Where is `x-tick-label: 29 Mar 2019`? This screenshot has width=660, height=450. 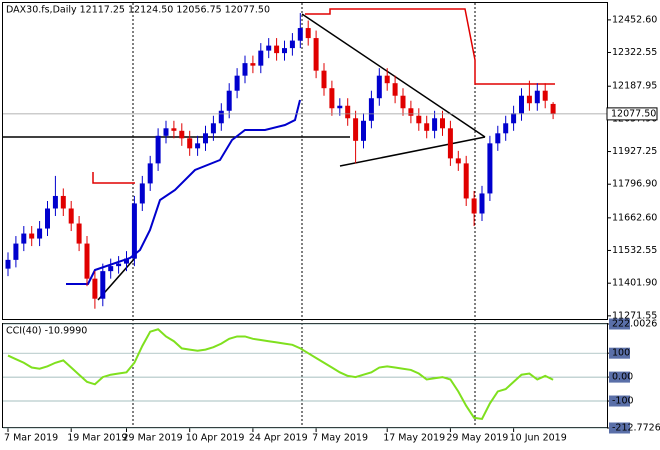
x-tick-label: 29 Mar 2019 is located at coordinates (153, 438).